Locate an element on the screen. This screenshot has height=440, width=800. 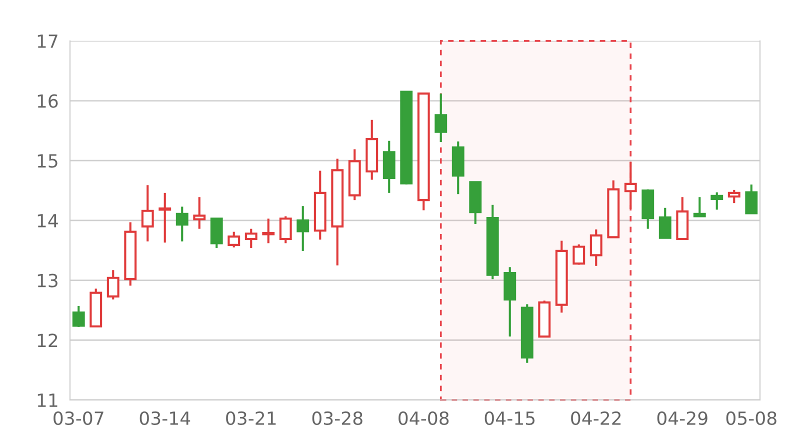
x-tick-label: 04-08 is located at coordinates (423, 418).